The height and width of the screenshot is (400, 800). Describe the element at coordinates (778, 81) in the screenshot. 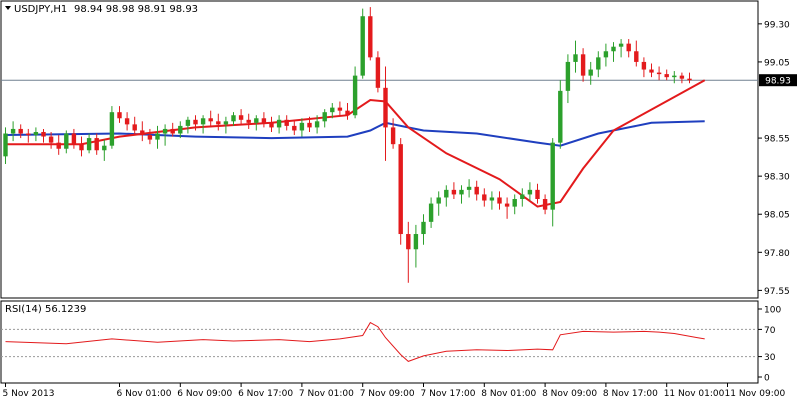

I see `current-price-label: 98.93` at that location.